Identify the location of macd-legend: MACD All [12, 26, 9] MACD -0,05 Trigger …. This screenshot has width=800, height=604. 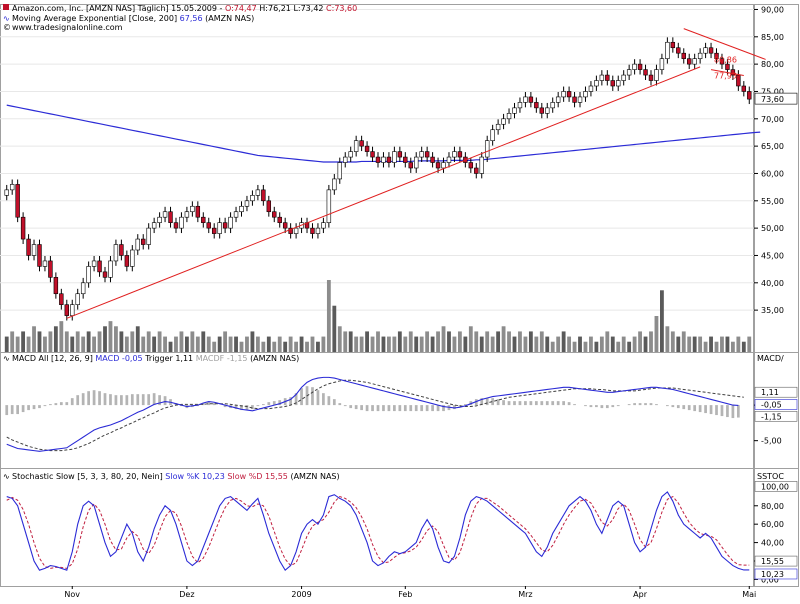
(155, 358).